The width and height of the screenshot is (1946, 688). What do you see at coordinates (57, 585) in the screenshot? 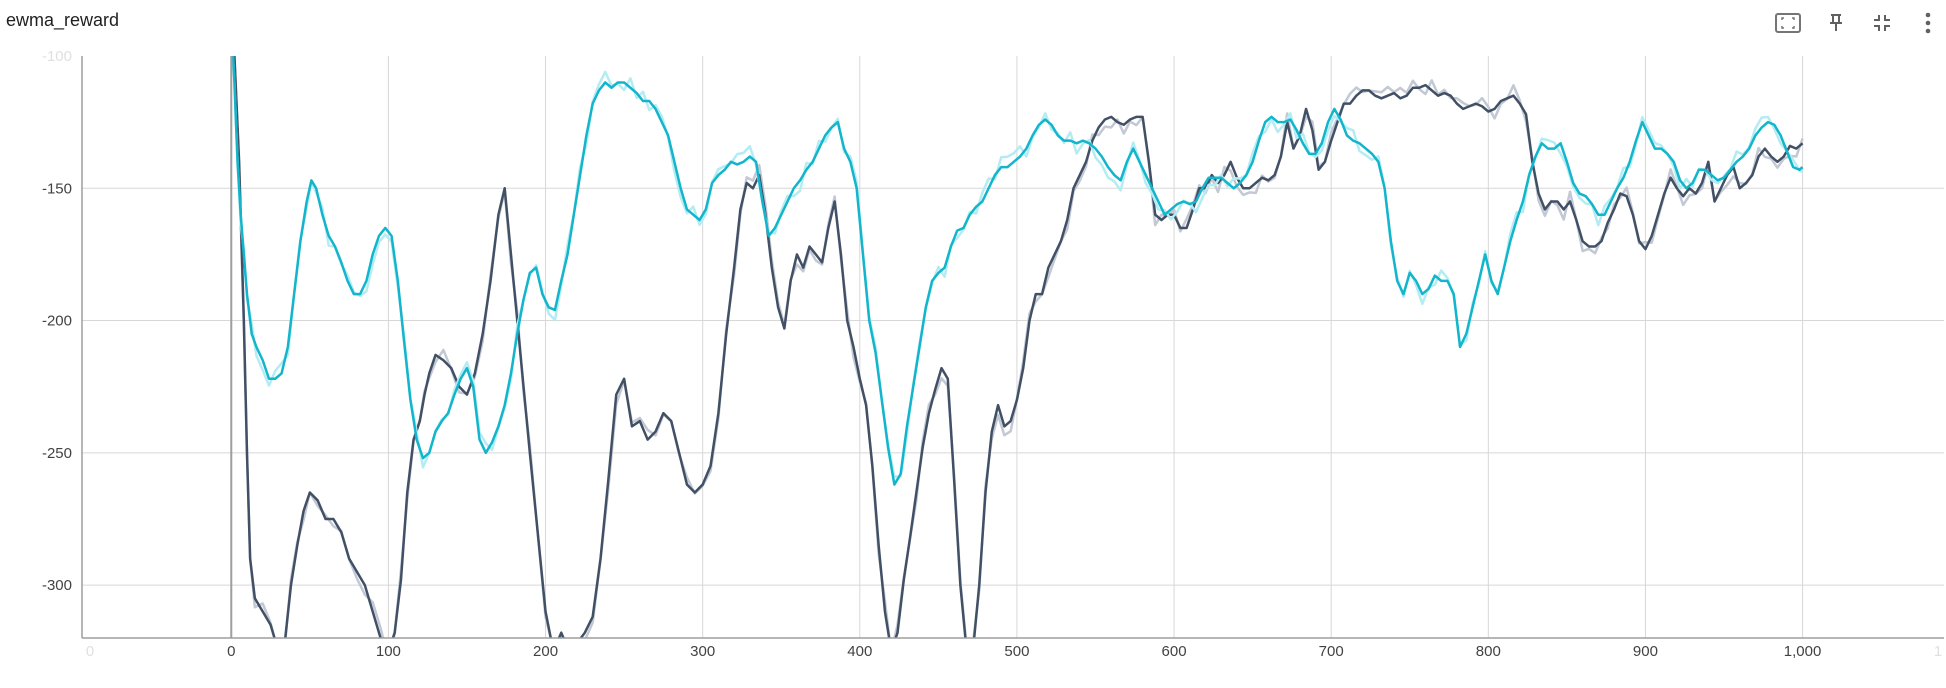
I see `y-tick-label: -300` at bounding box center [57, 585].